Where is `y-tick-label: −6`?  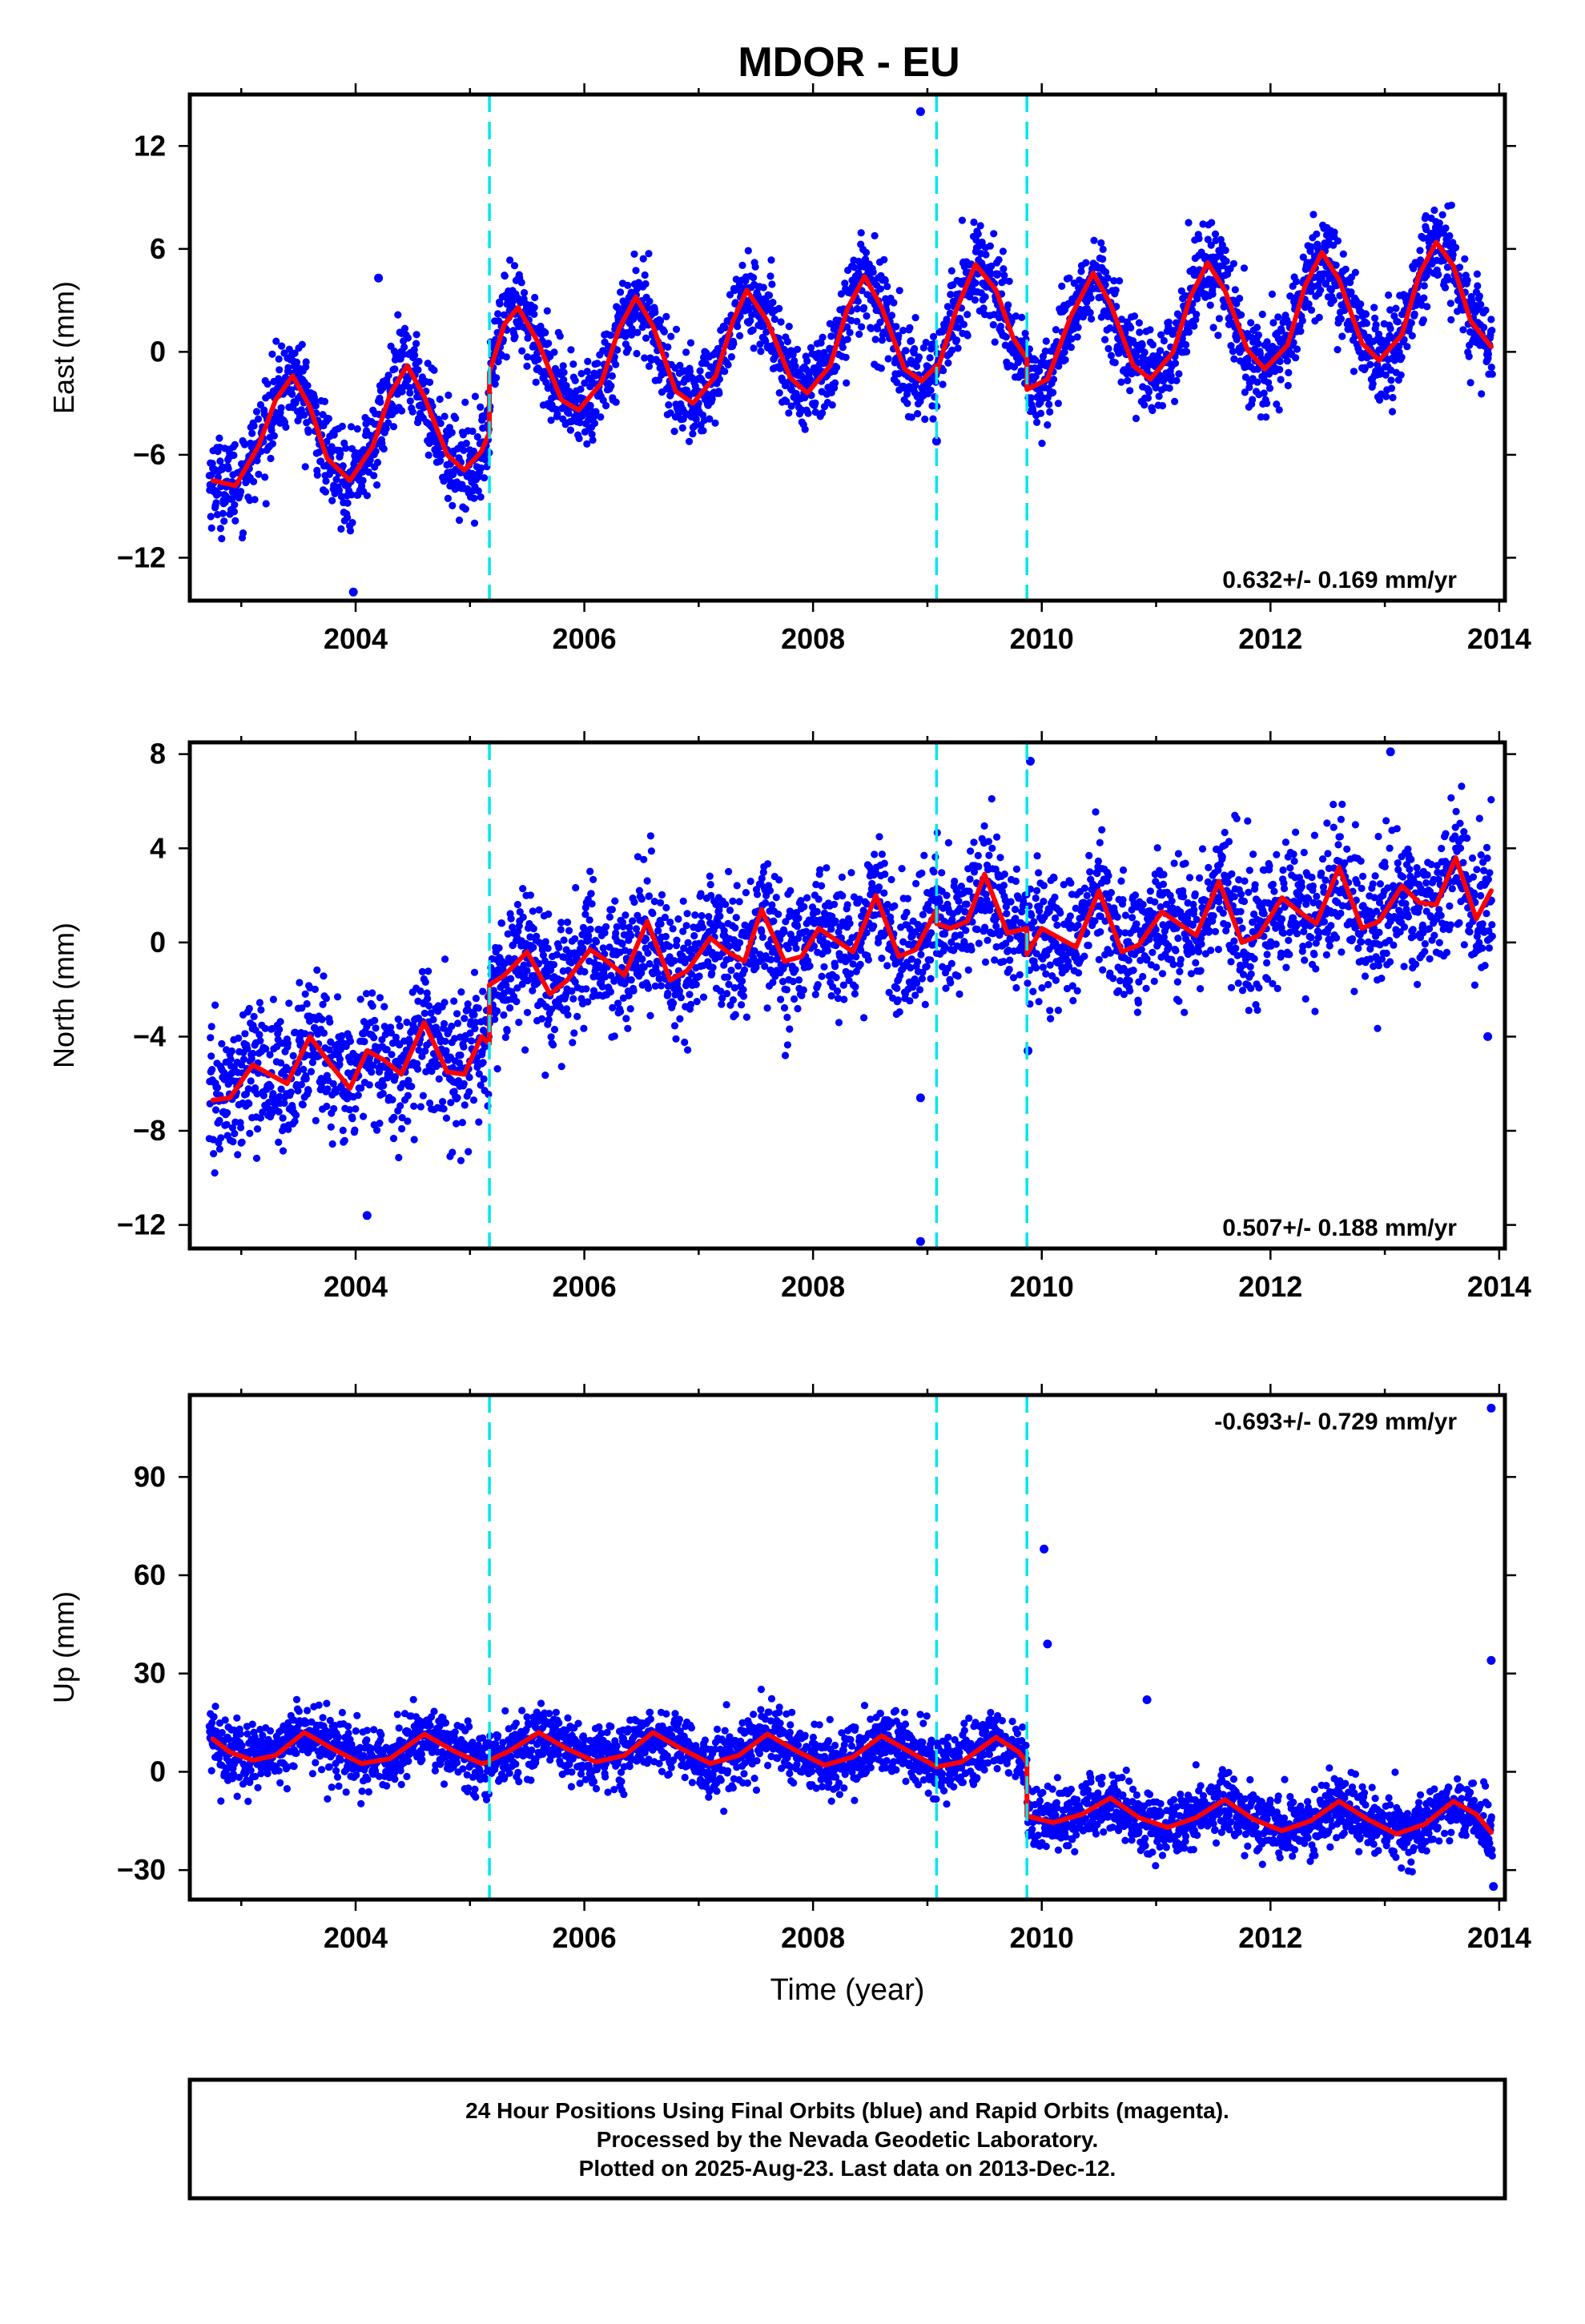
y-tick-label: −6 is located at coordinates (149, 454).